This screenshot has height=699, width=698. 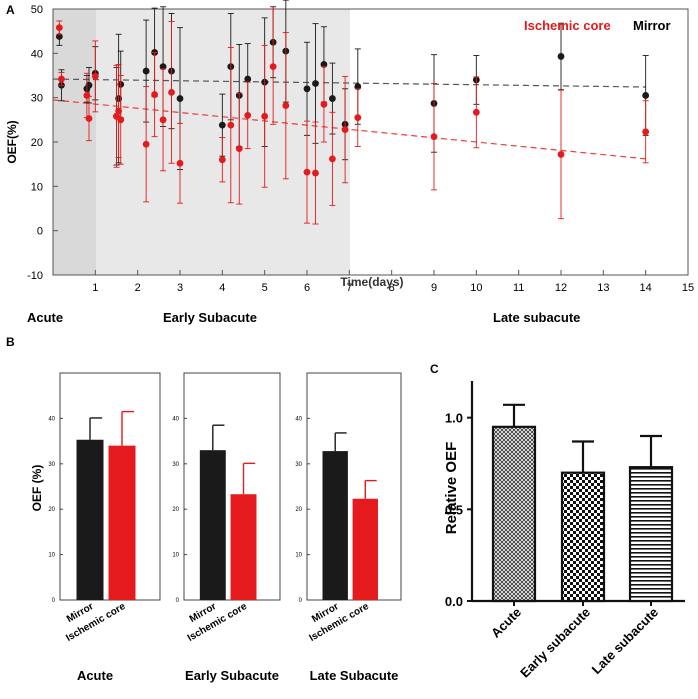 What do you see at coordinates (392, 288) in the screenshot?
I see `panel-a-xtick-label: 8` at bounding box center [392, 288].